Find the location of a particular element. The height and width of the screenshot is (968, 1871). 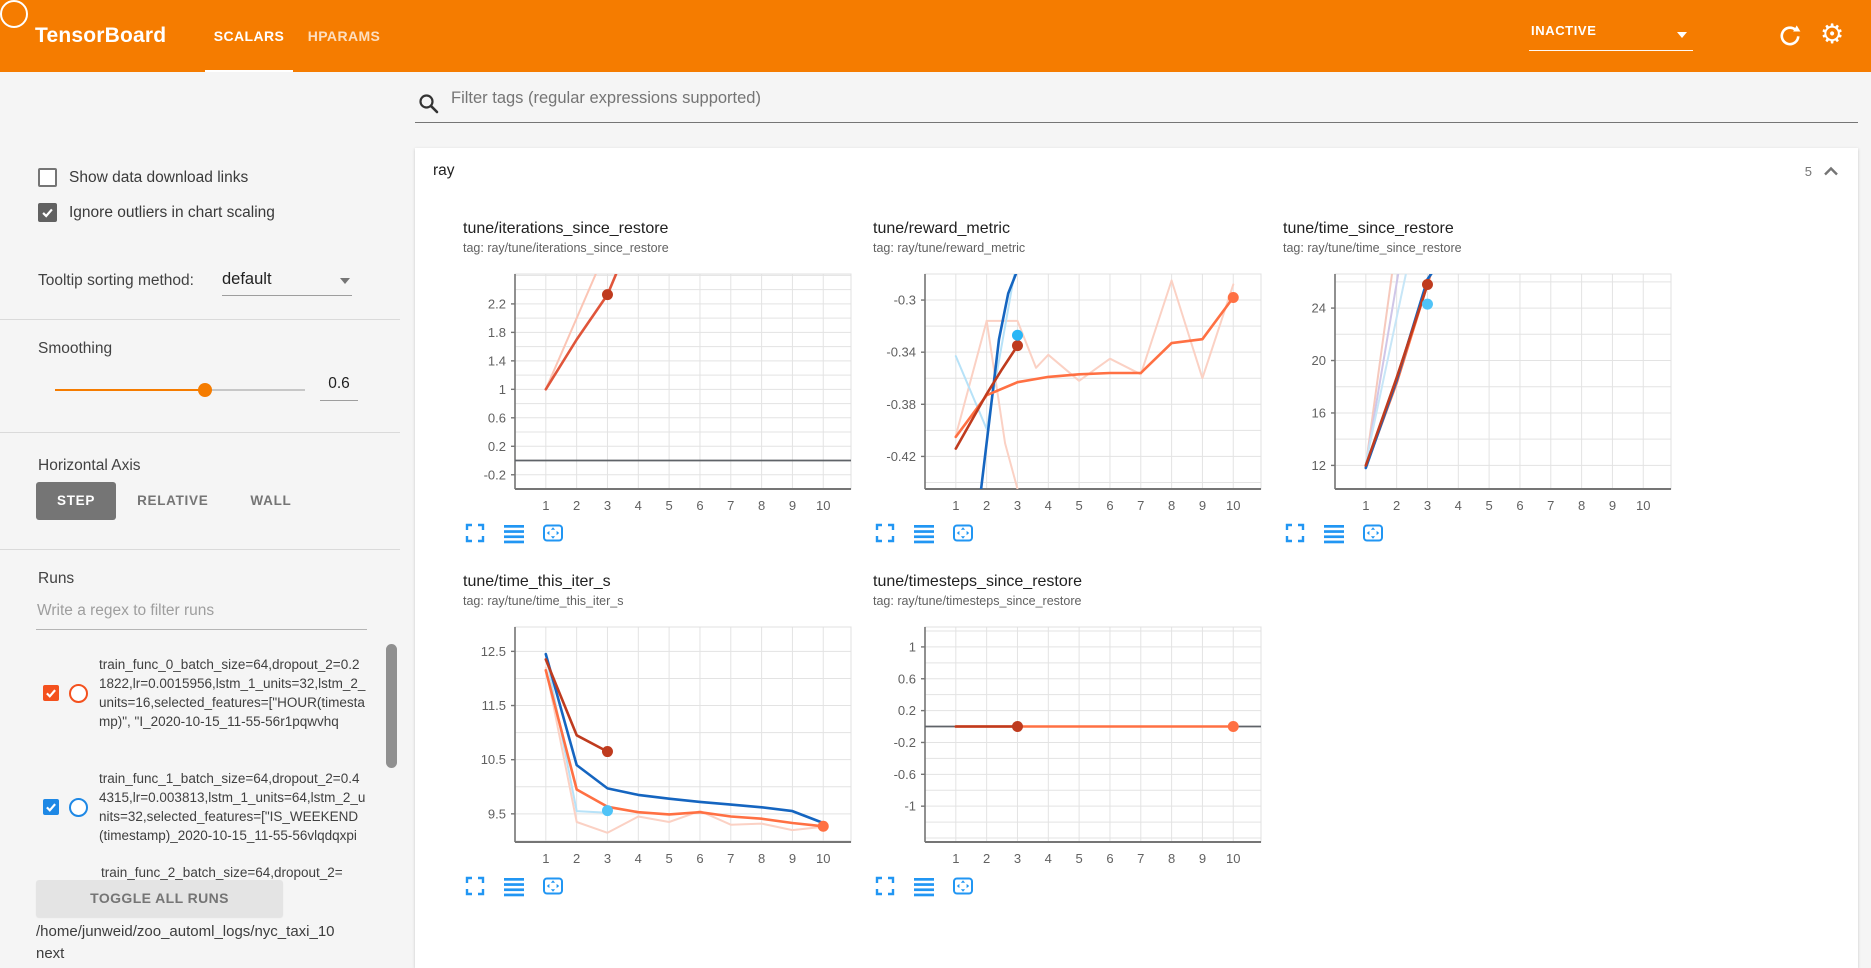

svg-text: 3 is located at coordinates (1427, 505).